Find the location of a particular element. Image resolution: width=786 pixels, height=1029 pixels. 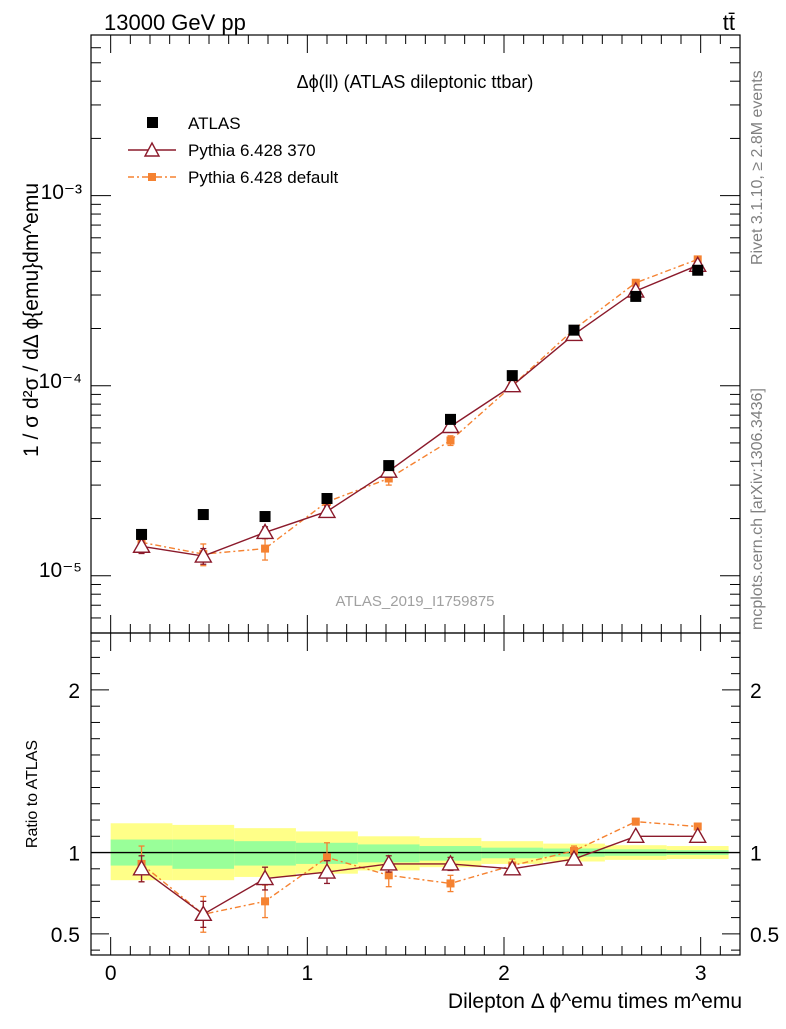

ratio-pythia370-line is located at coordinates (419, 875).